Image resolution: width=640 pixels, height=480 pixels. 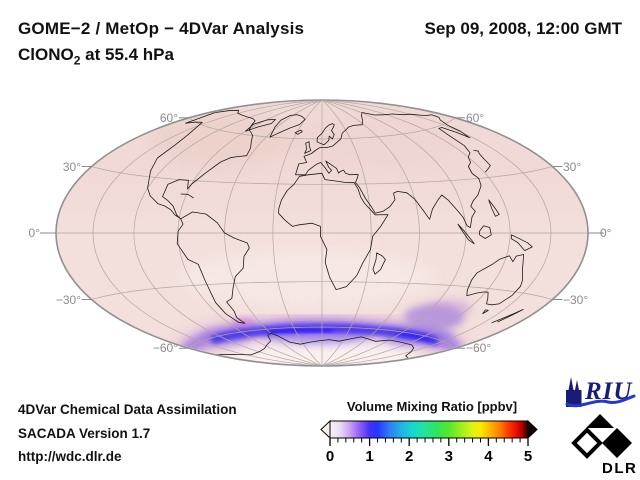 I want to click on coast-new-zealand, so click(x=507, y=316).